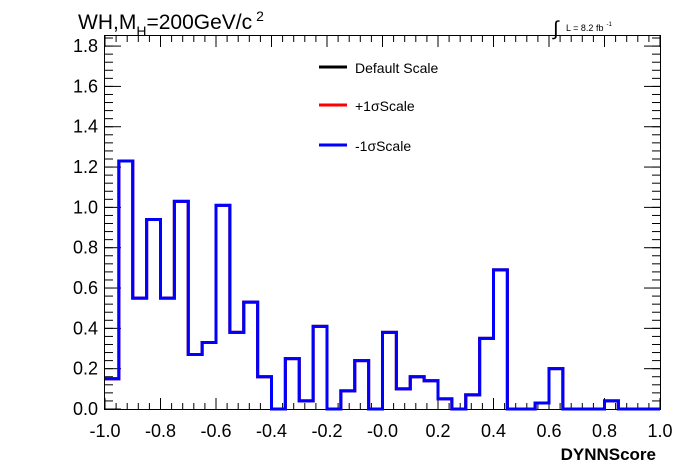 This screenshot has width=696, height=472. What do you see at coordinates (85, 227) in the screenshot?
I see `y-tick-labels: 0.0 0.2 0.4 0.6 0.8 1.0 1.2 1.4 1.6 1.8` at bounding box center [85, 227].